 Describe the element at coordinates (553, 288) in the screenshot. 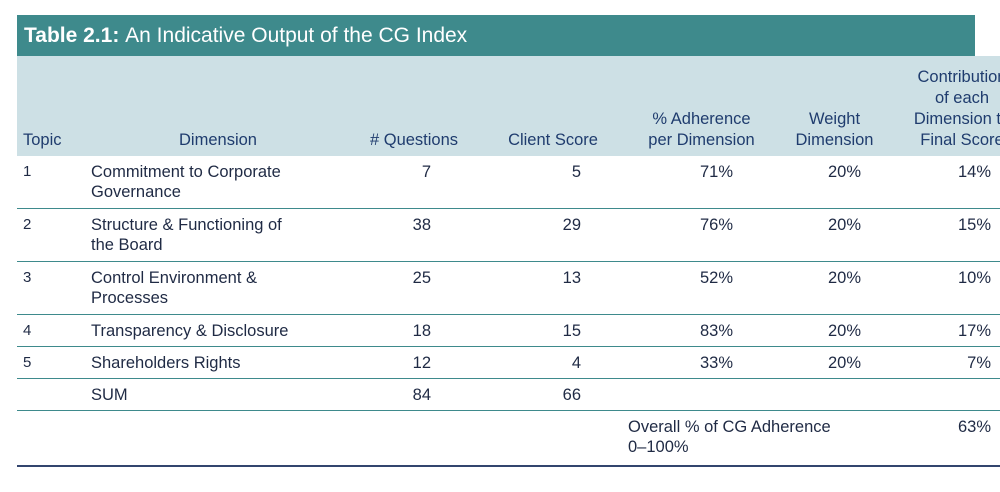

I see `client-score-cell: 13` at that location.